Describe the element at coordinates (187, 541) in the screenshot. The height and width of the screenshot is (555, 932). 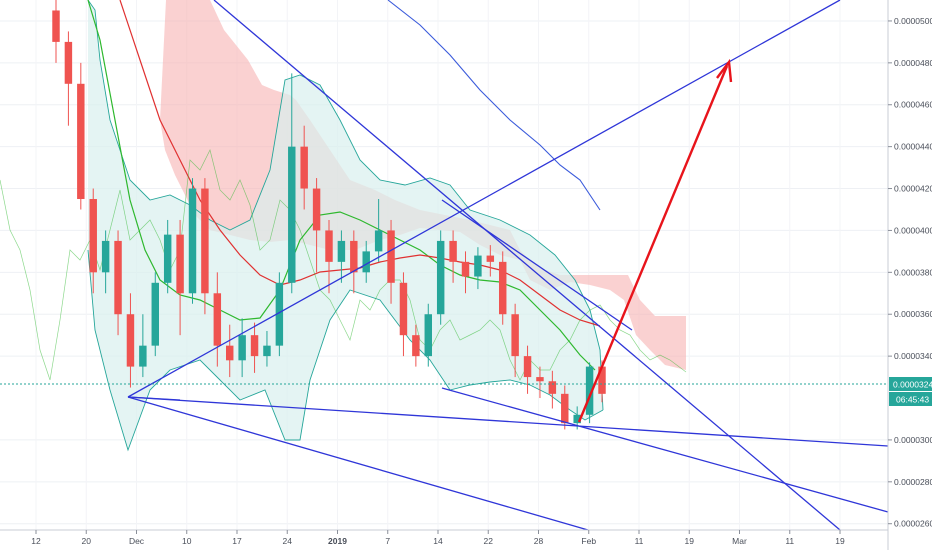
I see `x-tick-label: 10` at that location.